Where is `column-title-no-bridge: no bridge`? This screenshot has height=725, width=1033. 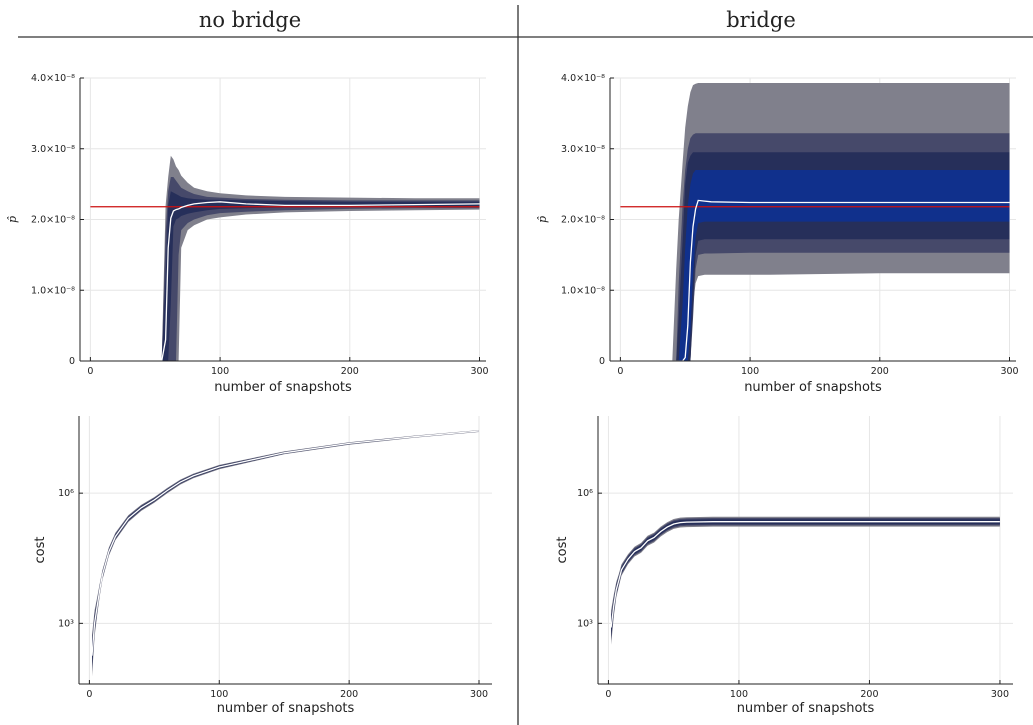 column-title-no-bridge: no bridge is located at coordinates (250, 20).